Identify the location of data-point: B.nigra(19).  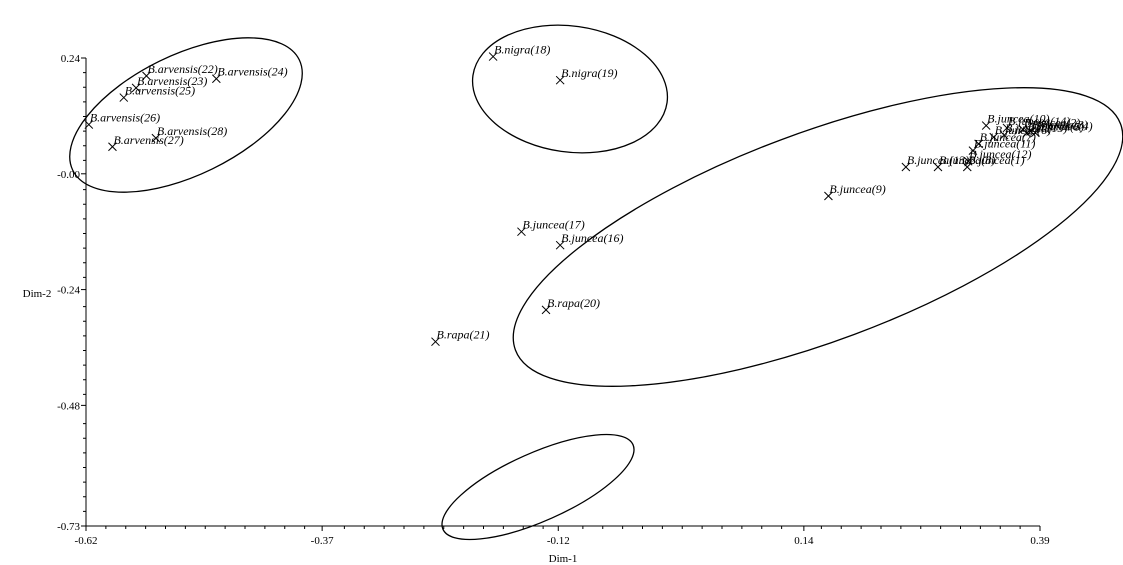
(586, 75).